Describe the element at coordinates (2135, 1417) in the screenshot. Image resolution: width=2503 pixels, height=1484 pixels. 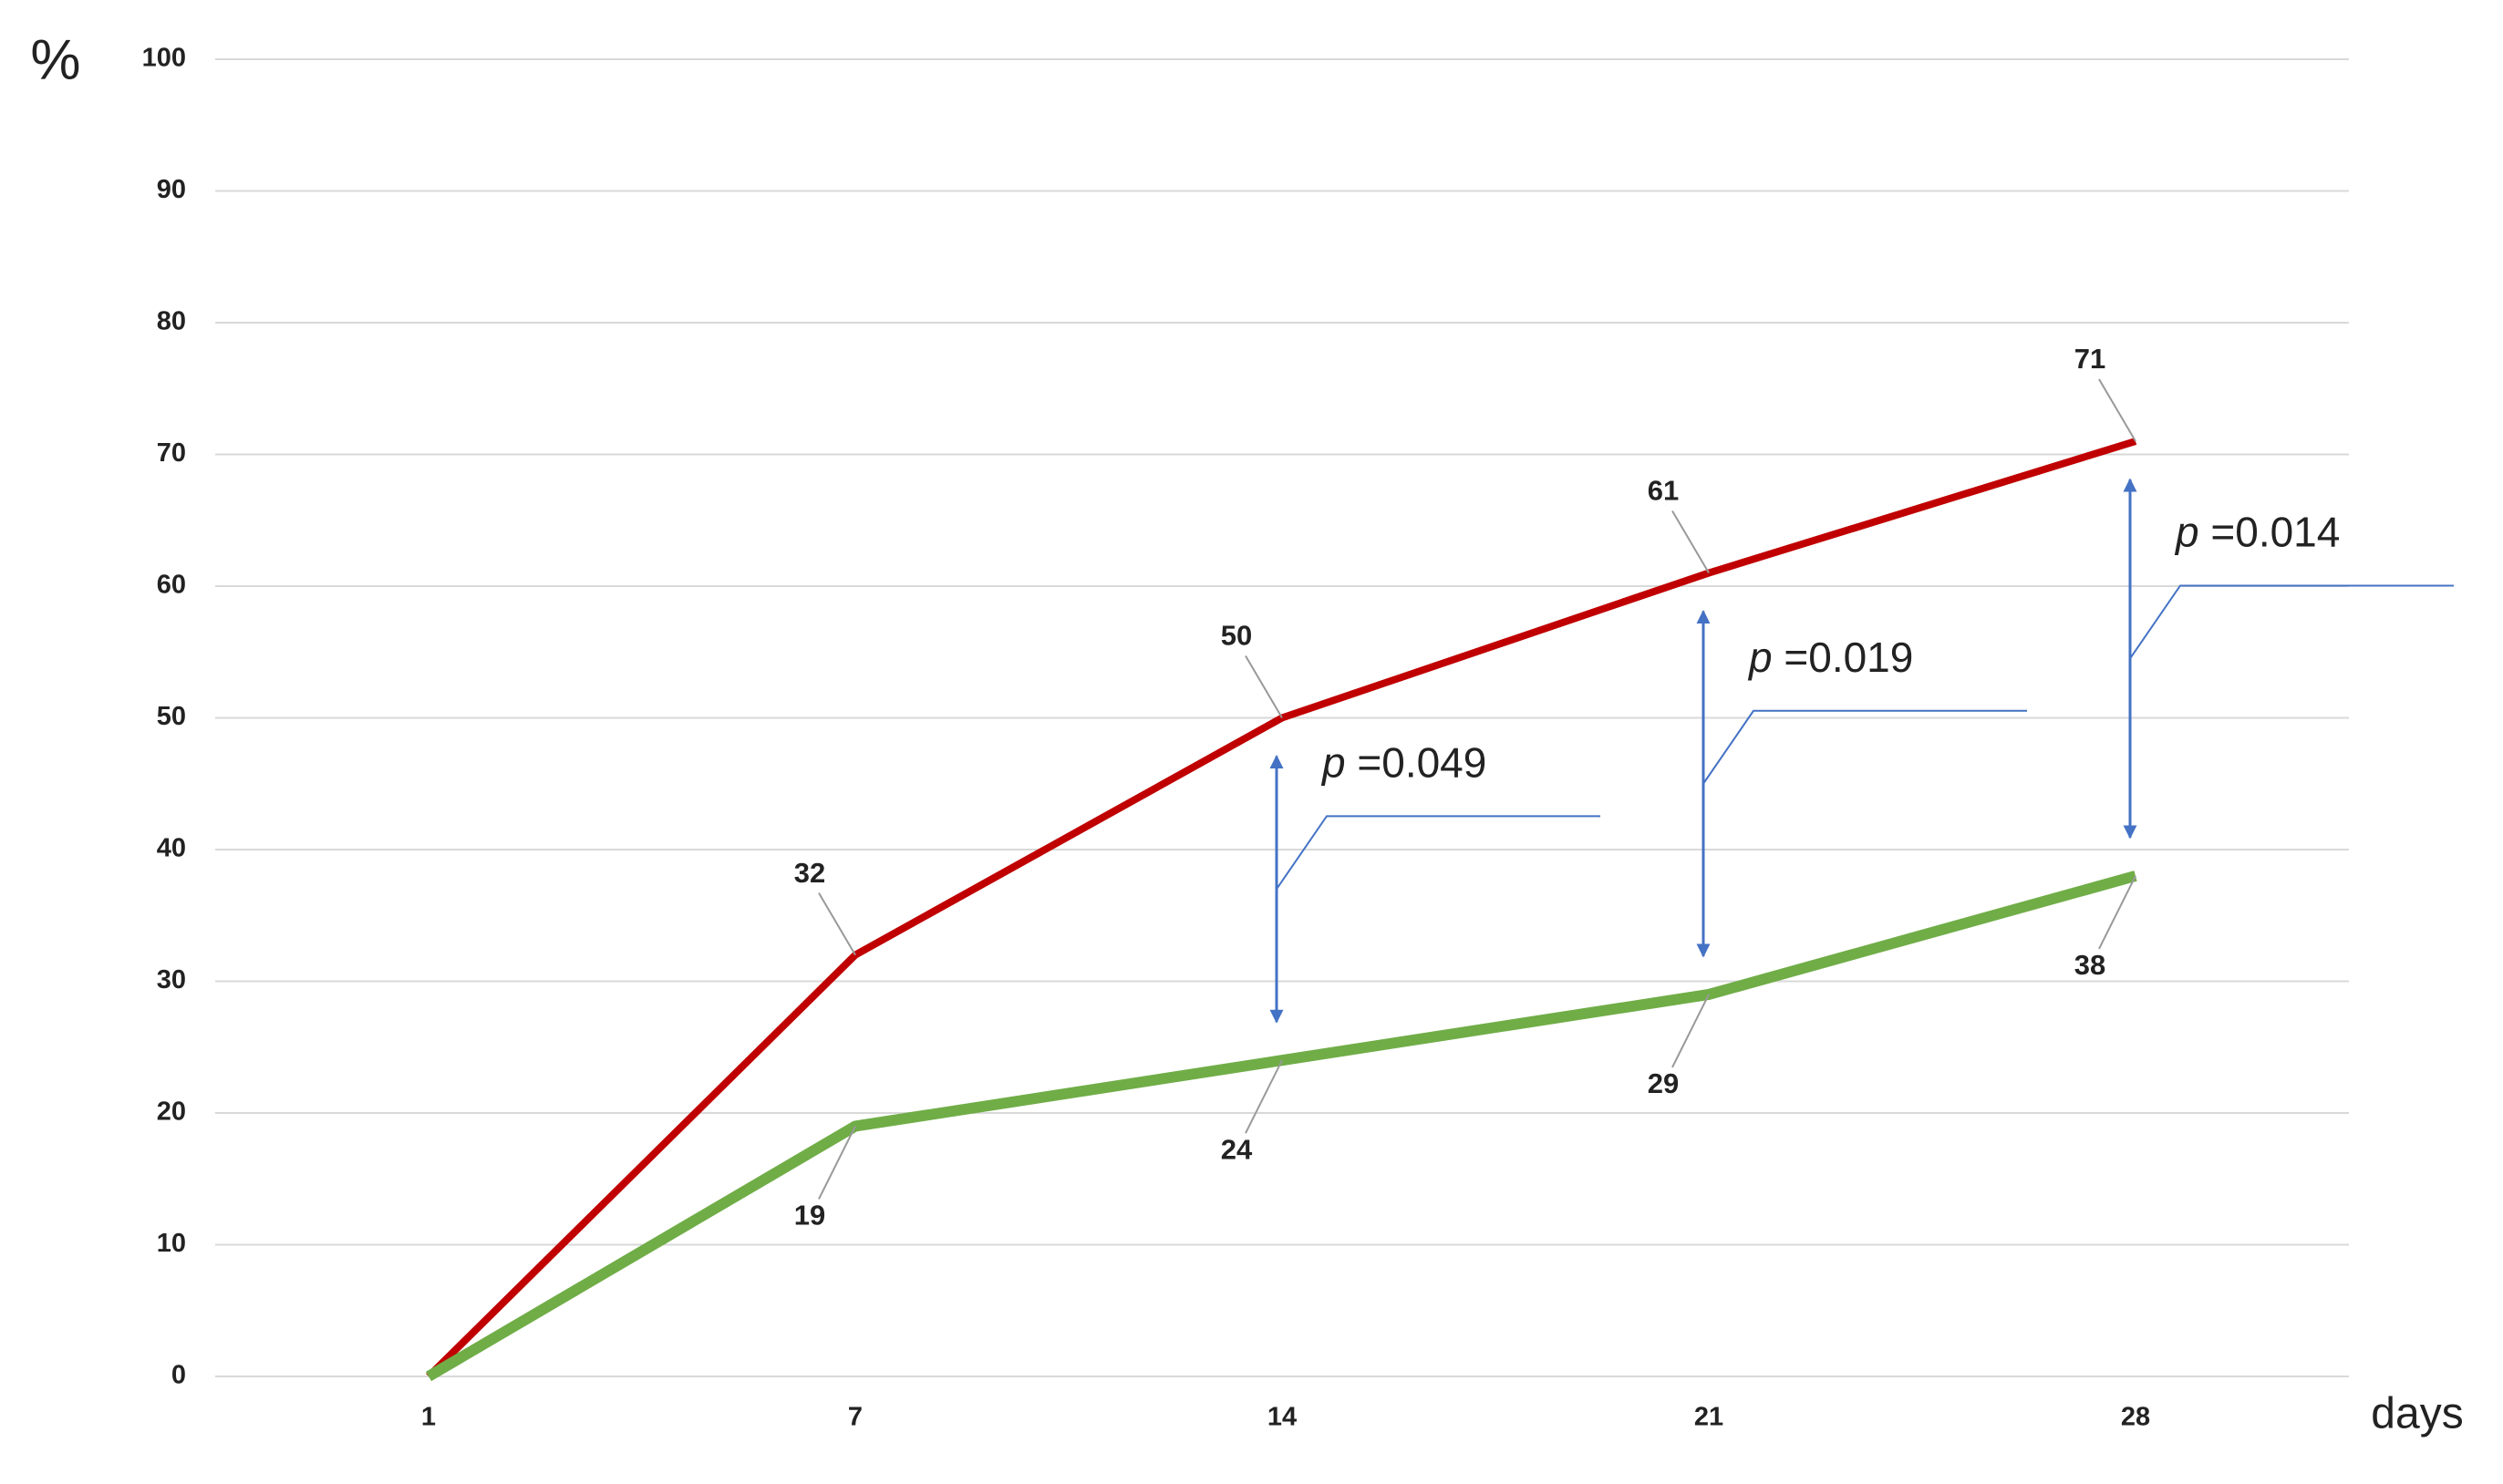
I see `x-tick-label: 28` at that location.